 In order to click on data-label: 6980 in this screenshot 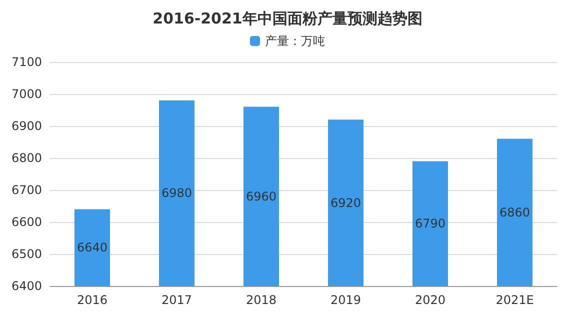, I will do `click(176, 193)`.